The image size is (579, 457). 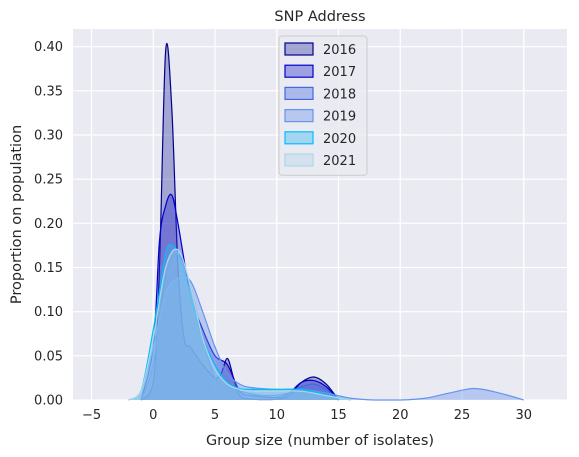 I want to click on legend-swatch-2019, so click(x=299, y=115).